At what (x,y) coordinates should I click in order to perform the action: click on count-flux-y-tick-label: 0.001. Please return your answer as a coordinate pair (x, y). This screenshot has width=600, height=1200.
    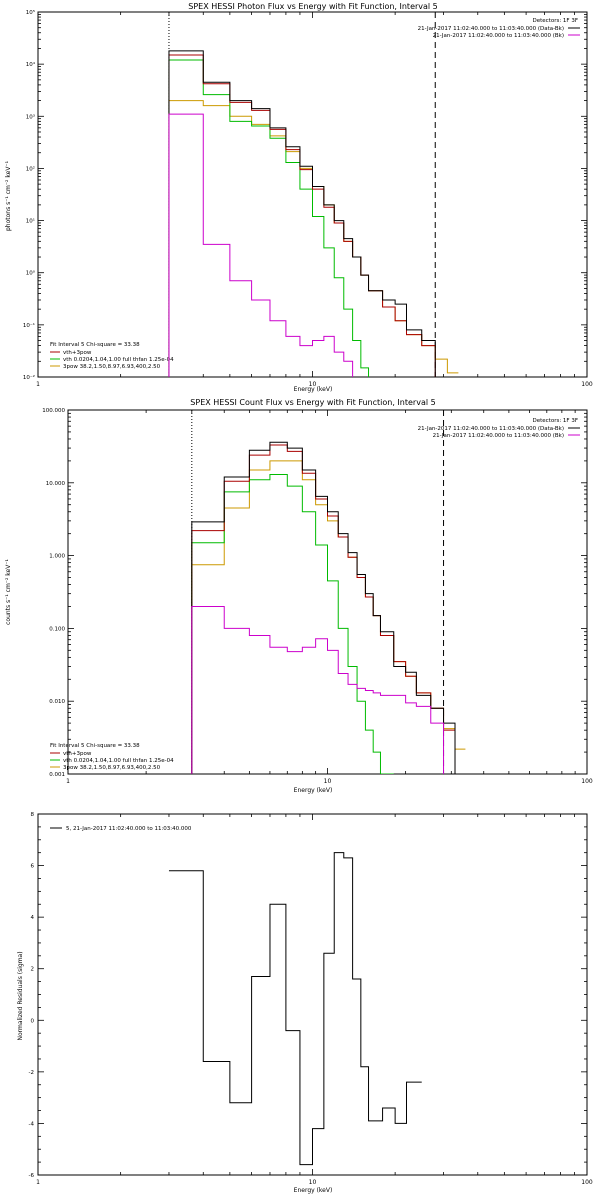
    Looking at the image, I should click on (57, 775).